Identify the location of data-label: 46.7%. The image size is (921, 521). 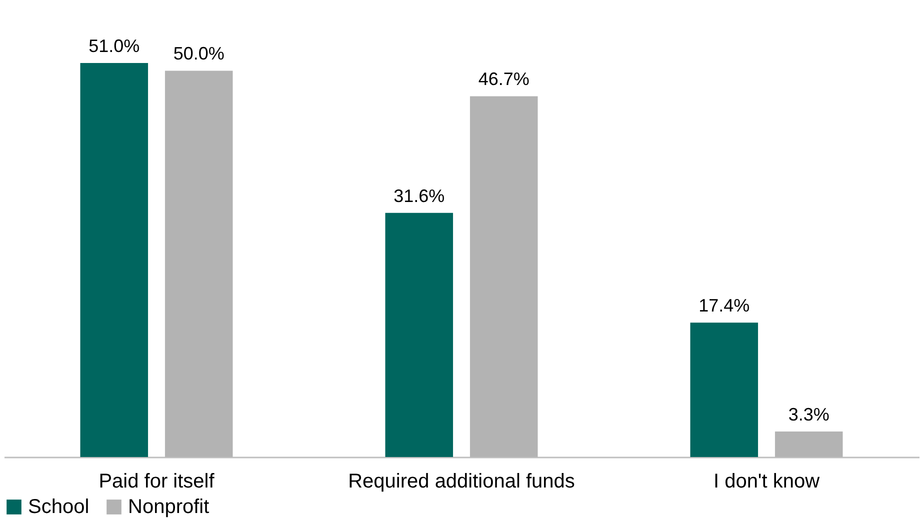
(504, 79).